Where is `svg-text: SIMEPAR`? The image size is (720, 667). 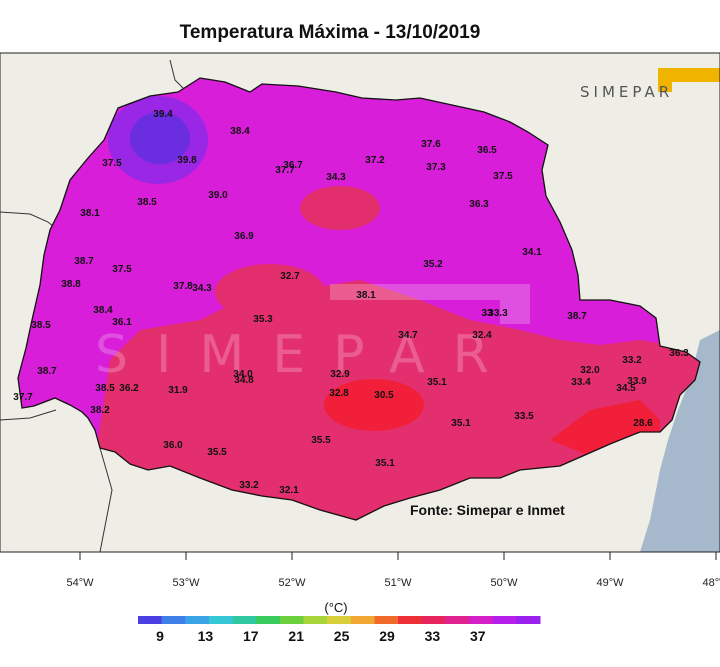
svg-text: SIMEPAR is located at coordinates (306, 355).